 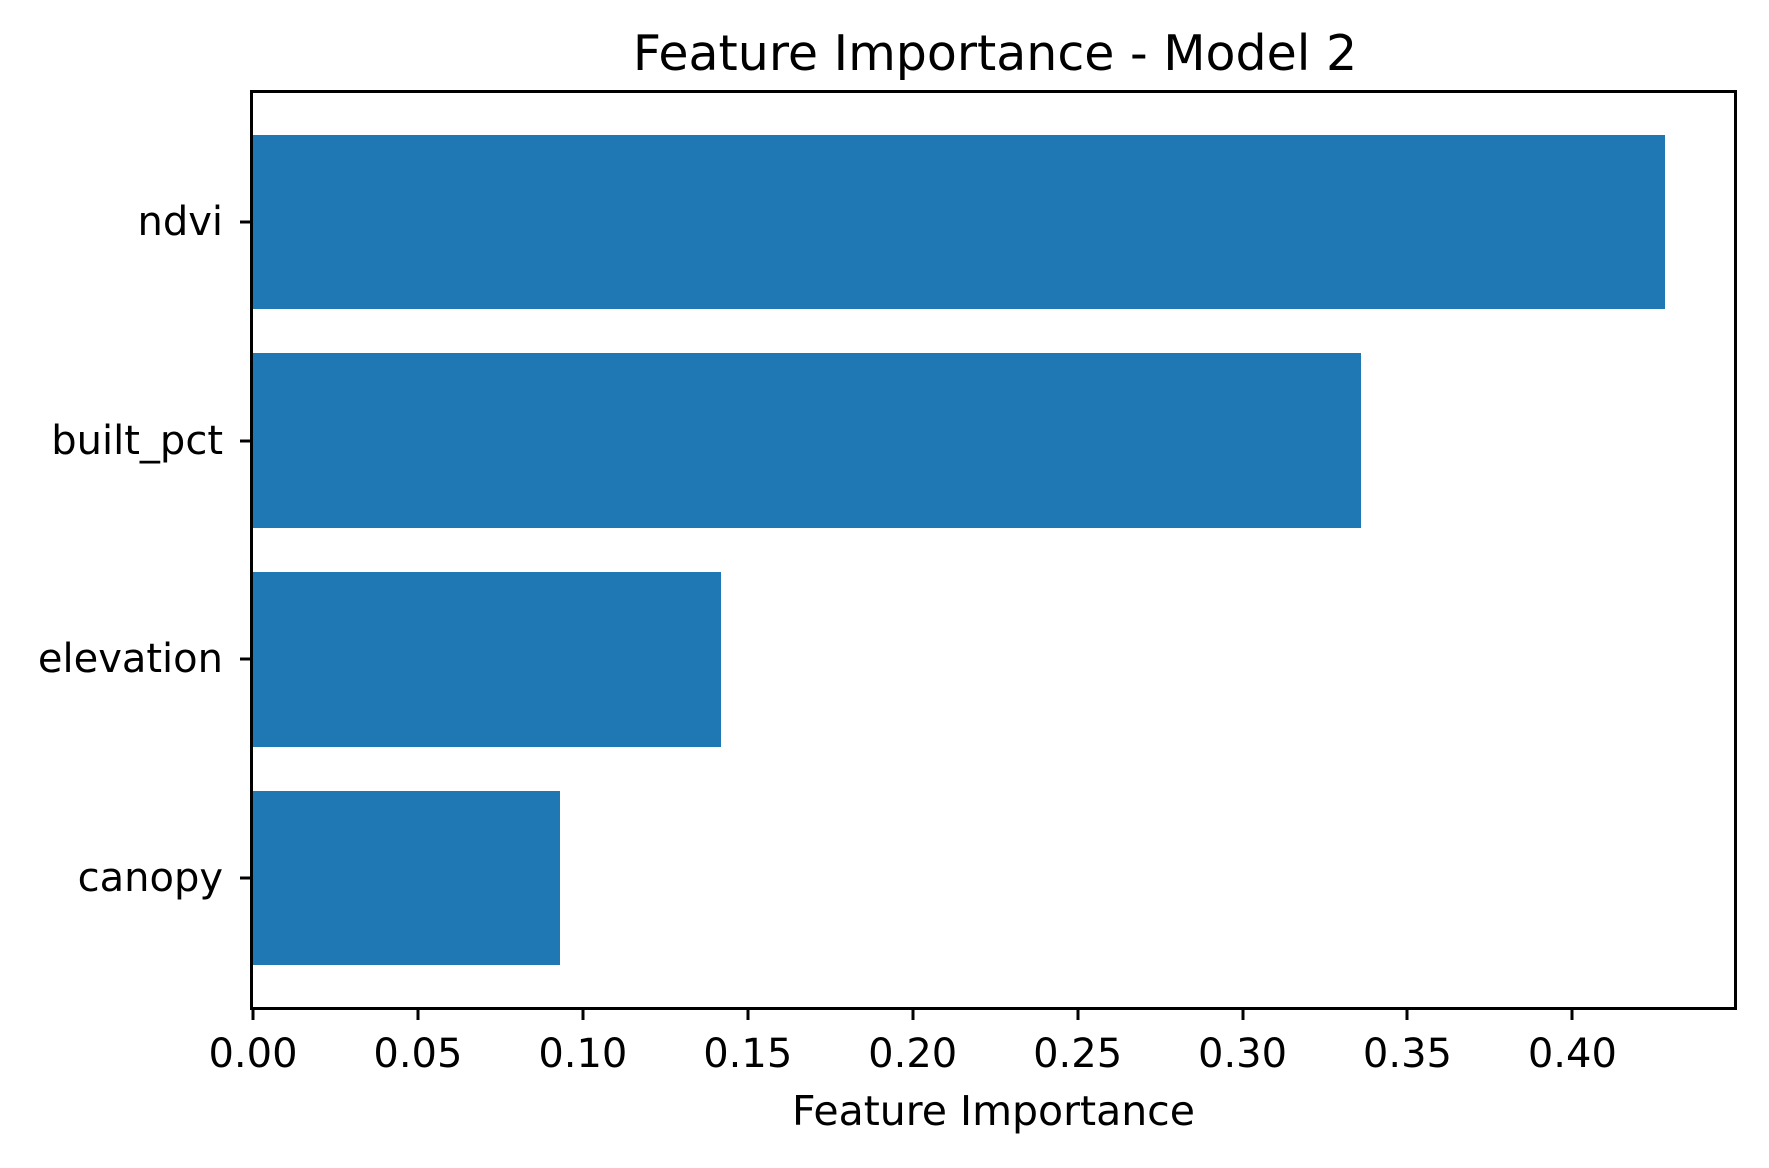 I want to click on bar-ndvi, so click(x=959, y=222).